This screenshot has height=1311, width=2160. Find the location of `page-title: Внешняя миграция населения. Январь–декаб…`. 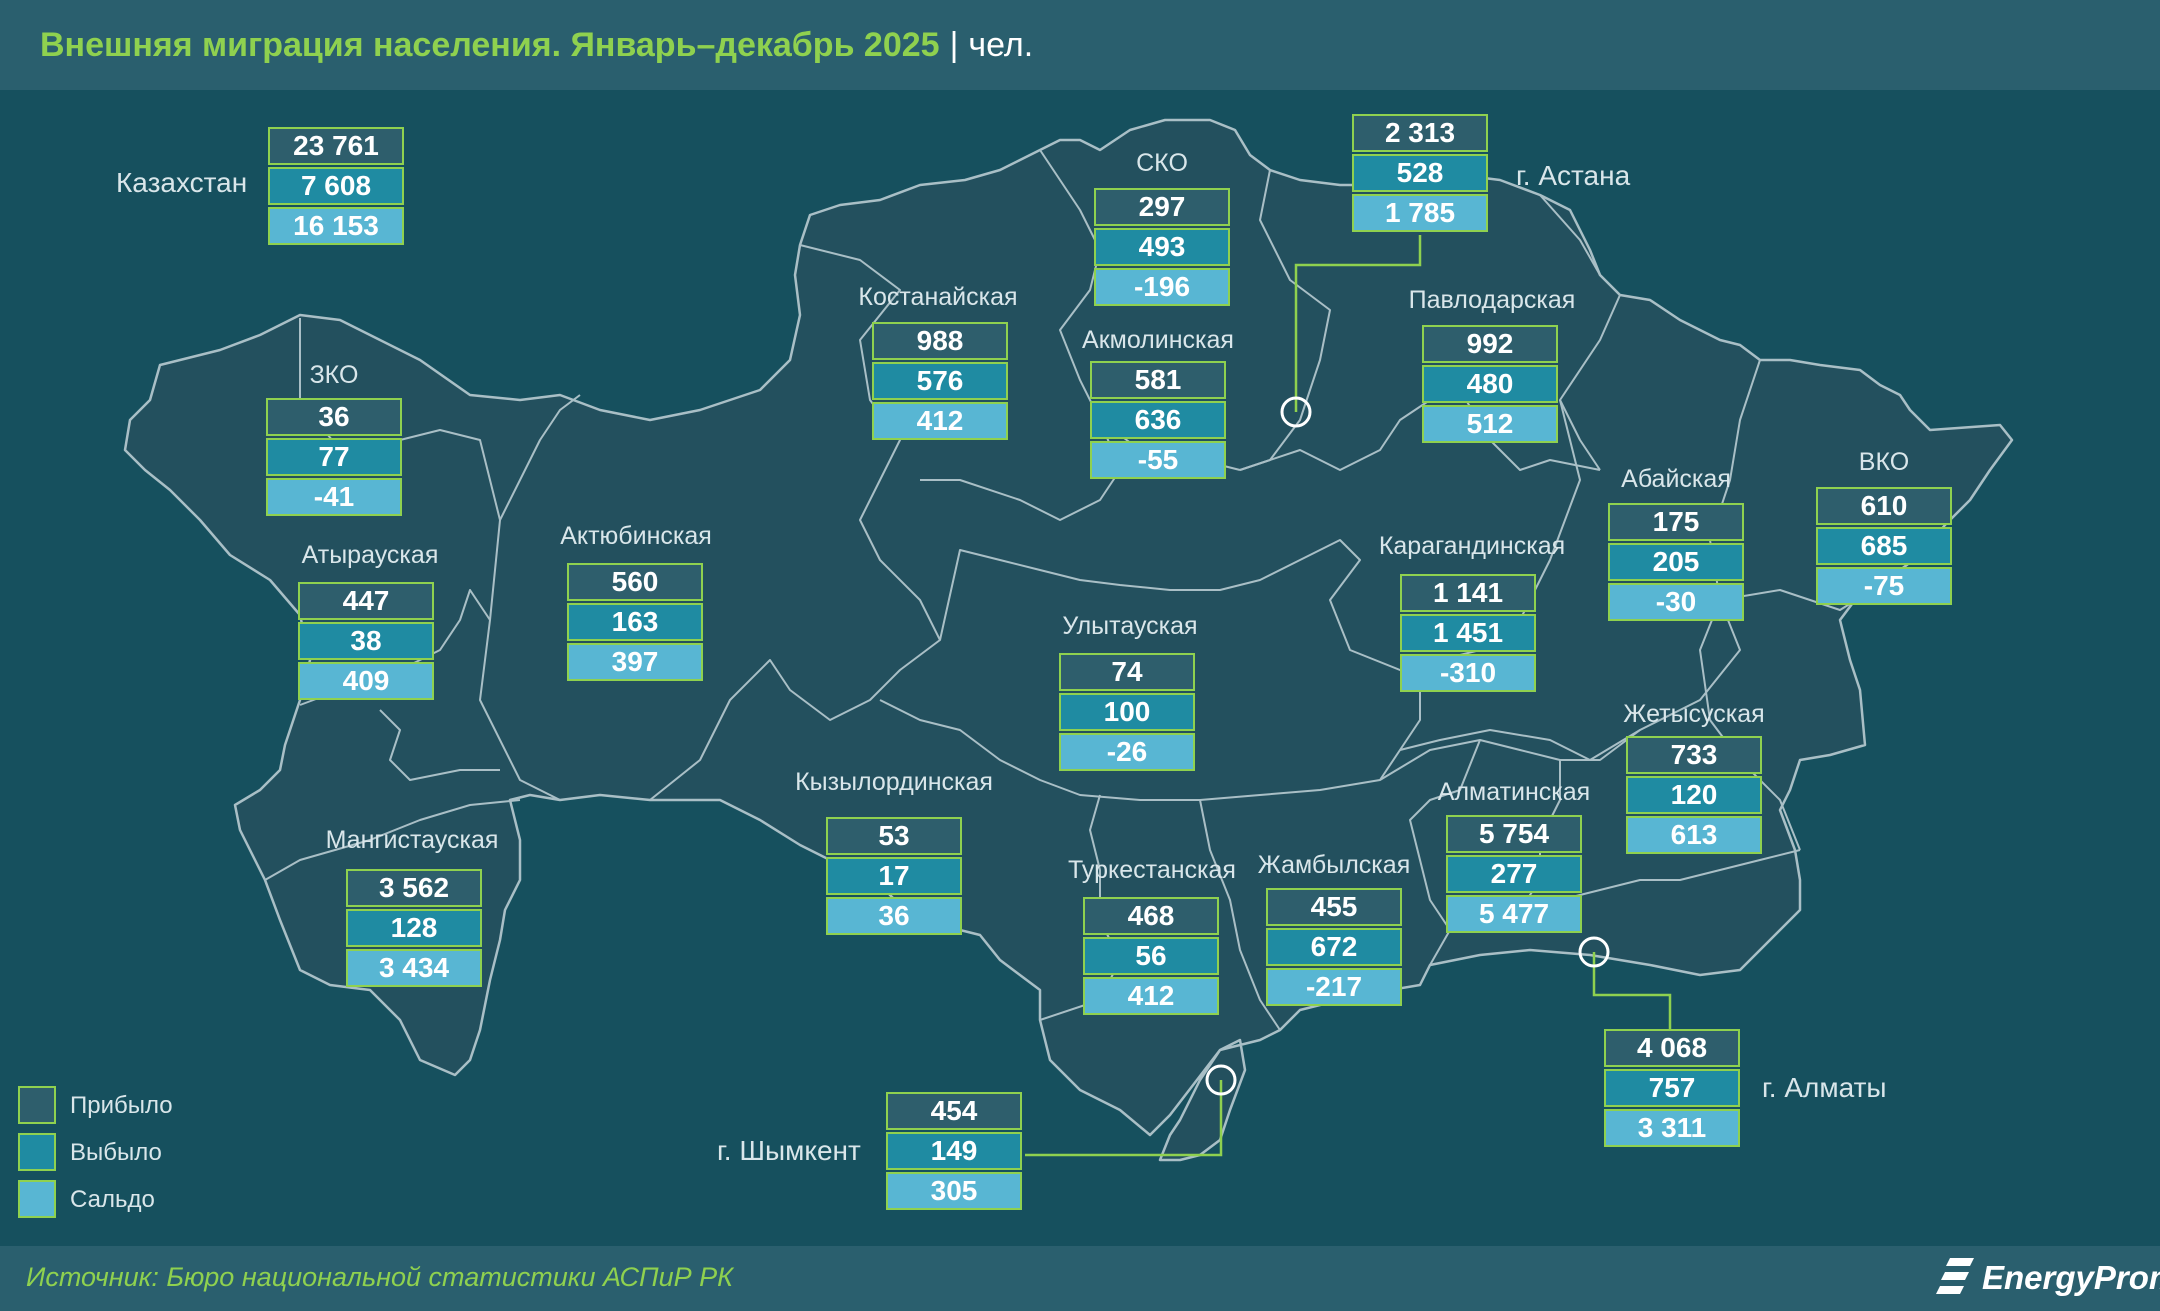

page-title: Внешняя миграция населения. Январь–декаб… is located at coordinates (536, 45).